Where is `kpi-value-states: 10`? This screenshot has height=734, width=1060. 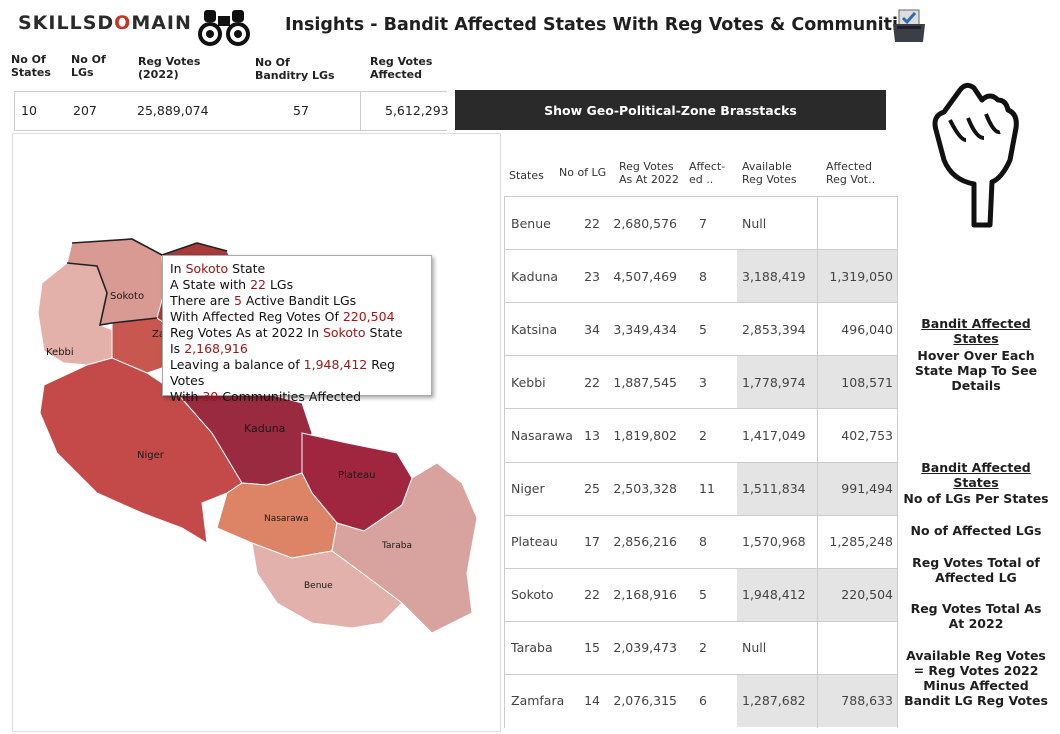
kpi-value-states: 10 is located at coordinates (29, 110).